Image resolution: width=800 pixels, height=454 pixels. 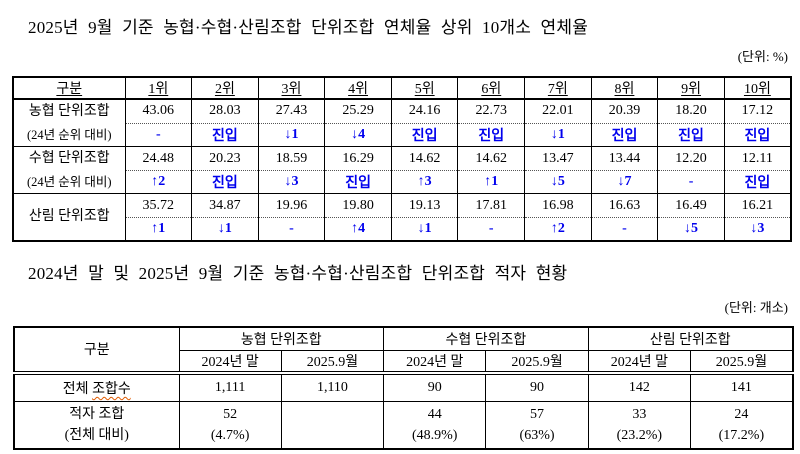 I want to click on delinquency-value-cell: 27.43, so click(x=291, y=111).